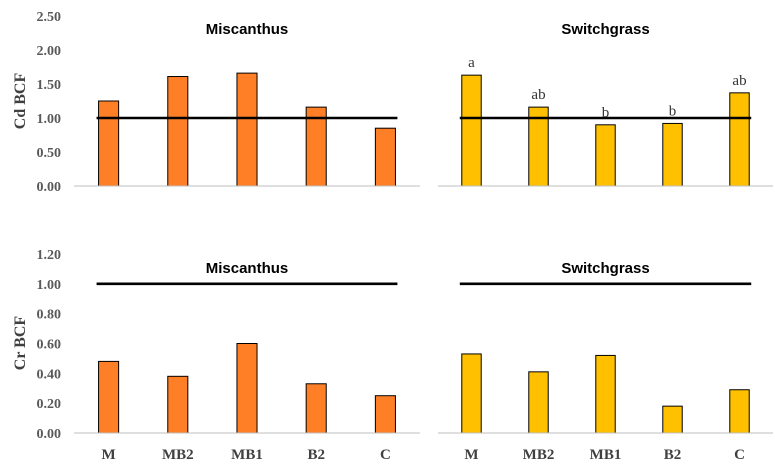 This screenshot has width=775, height=467. Describe the element at coordinates (49, 285) in the screenshot. I see `cr-miscanthus-ytick-label: 1.00` at that location.